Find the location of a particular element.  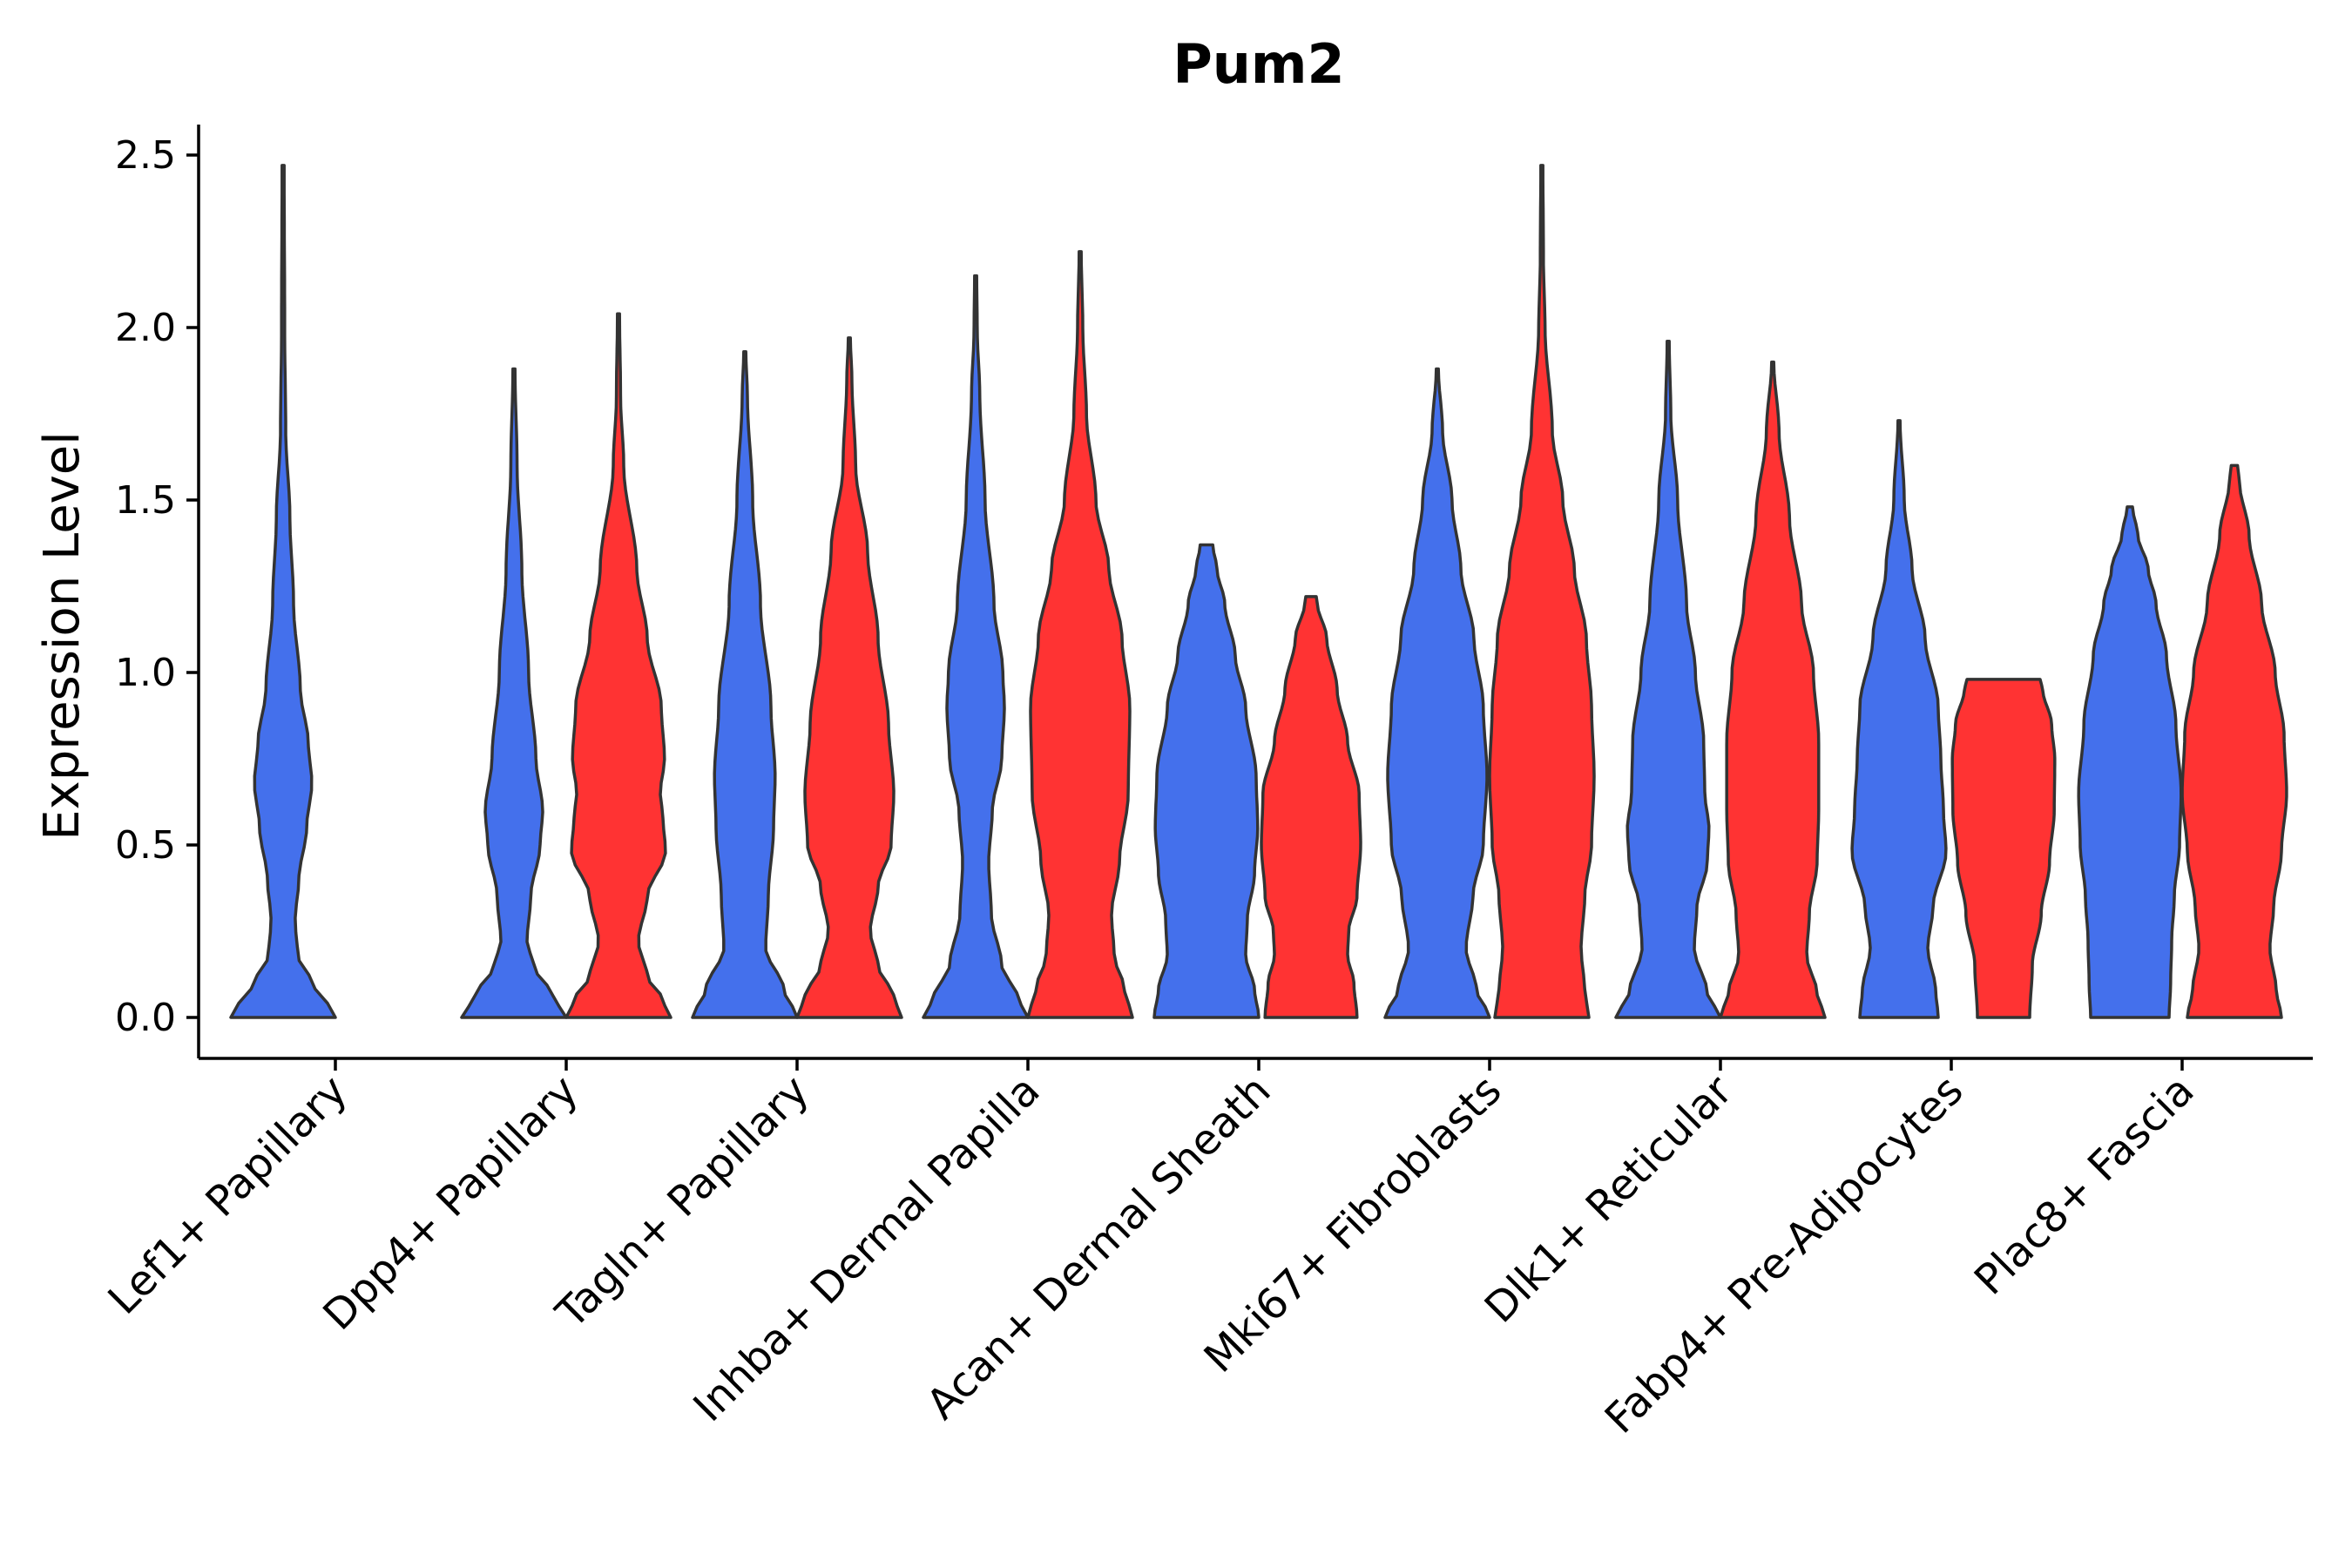

violin-dpp4-papillary-group2 is located at coordinates (618, 665).